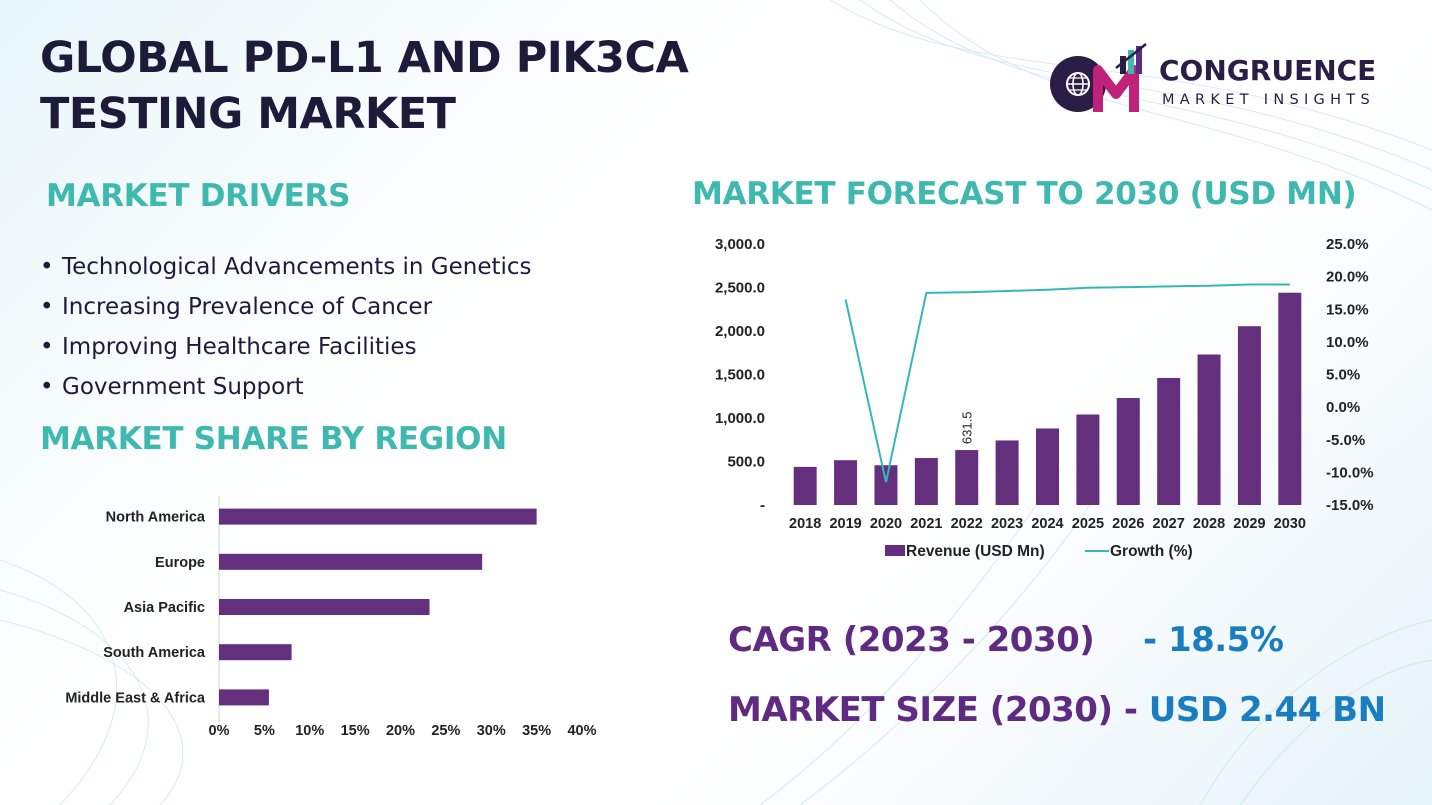 The height and width of the screenshot is (805, 1432). I want to click on market-share-heading: MARKET SHARE BY REGION, so click(273, 439).